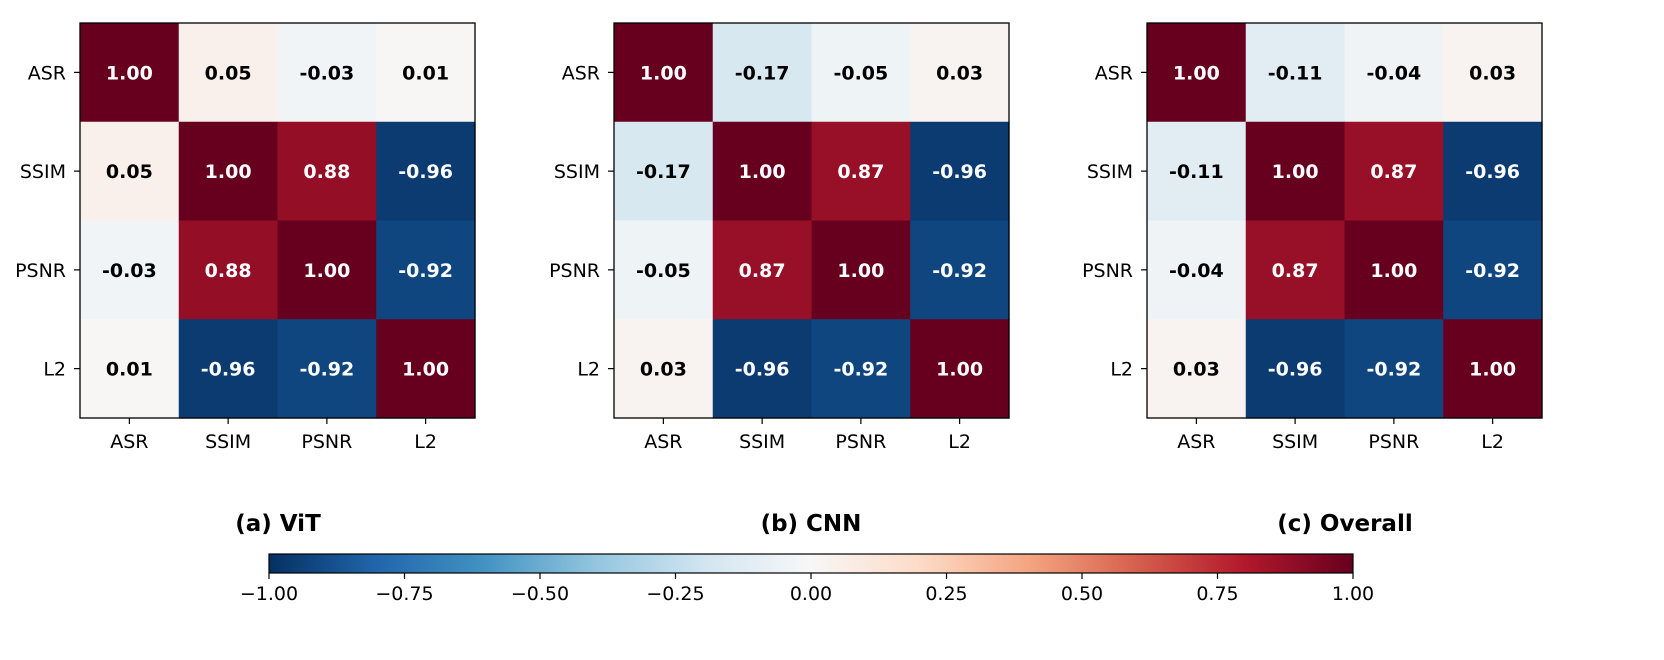 The width and height of the screenshot is (1664, 660). Describe the element at coordinates (1082, 594) in the screenshot. I see `colorbar-tick-label: 0.50` at that location.